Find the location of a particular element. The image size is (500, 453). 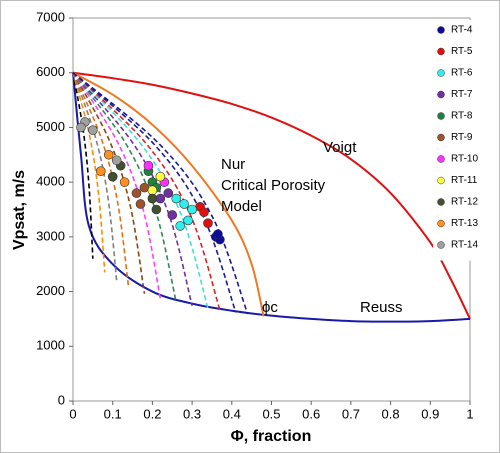

annotation: Model is located at coordinates (241, 206).